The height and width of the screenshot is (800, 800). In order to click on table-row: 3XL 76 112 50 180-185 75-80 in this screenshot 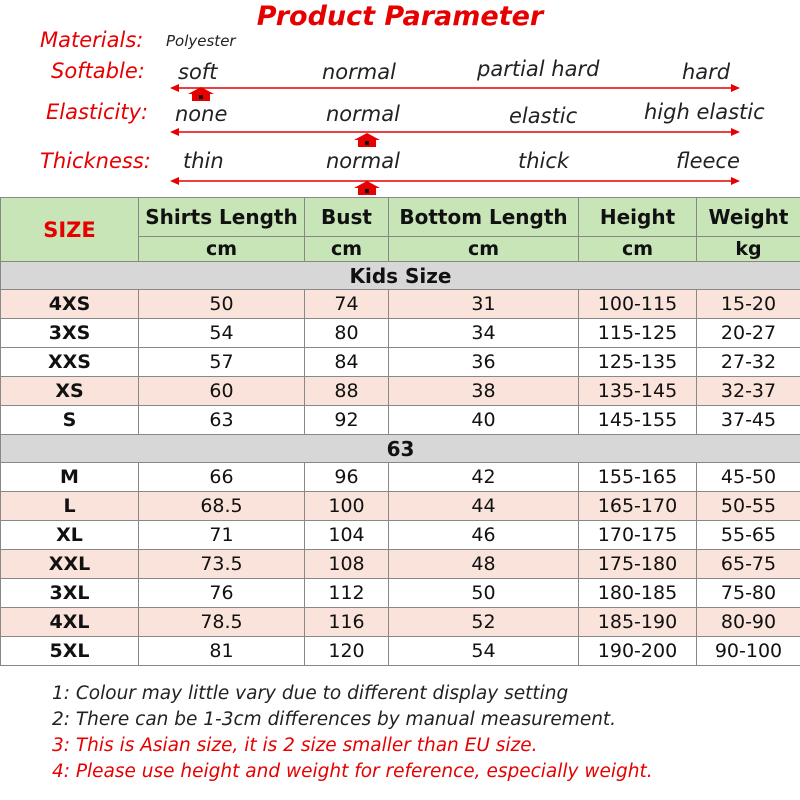, I will do `click(400, 593)`.